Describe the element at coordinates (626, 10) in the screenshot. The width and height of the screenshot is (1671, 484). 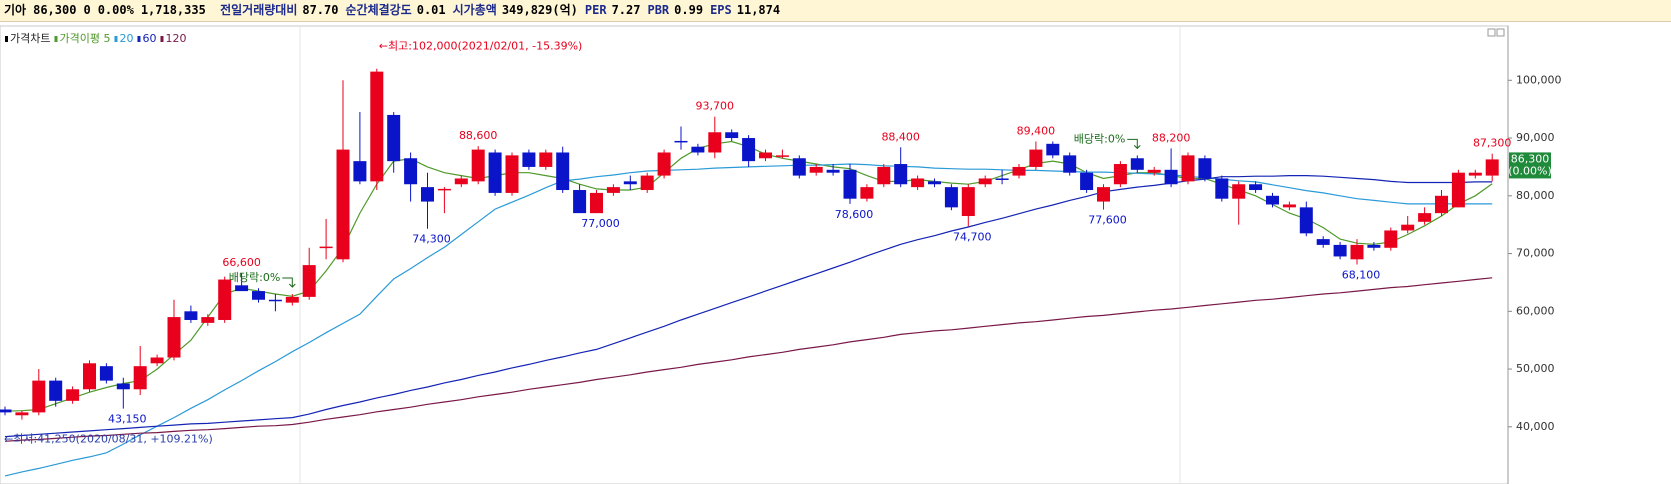
I see `quote-value: 7.27` at that location.